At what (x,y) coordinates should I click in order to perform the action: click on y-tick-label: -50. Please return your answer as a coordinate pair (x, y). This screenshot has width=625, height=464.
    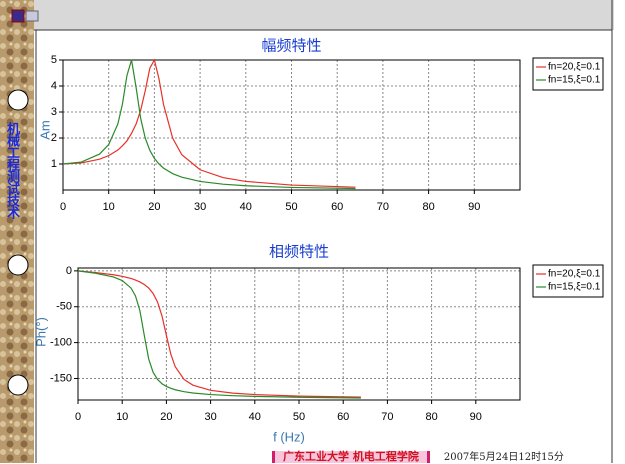
    Looking at the image, I should click on (64, 307).